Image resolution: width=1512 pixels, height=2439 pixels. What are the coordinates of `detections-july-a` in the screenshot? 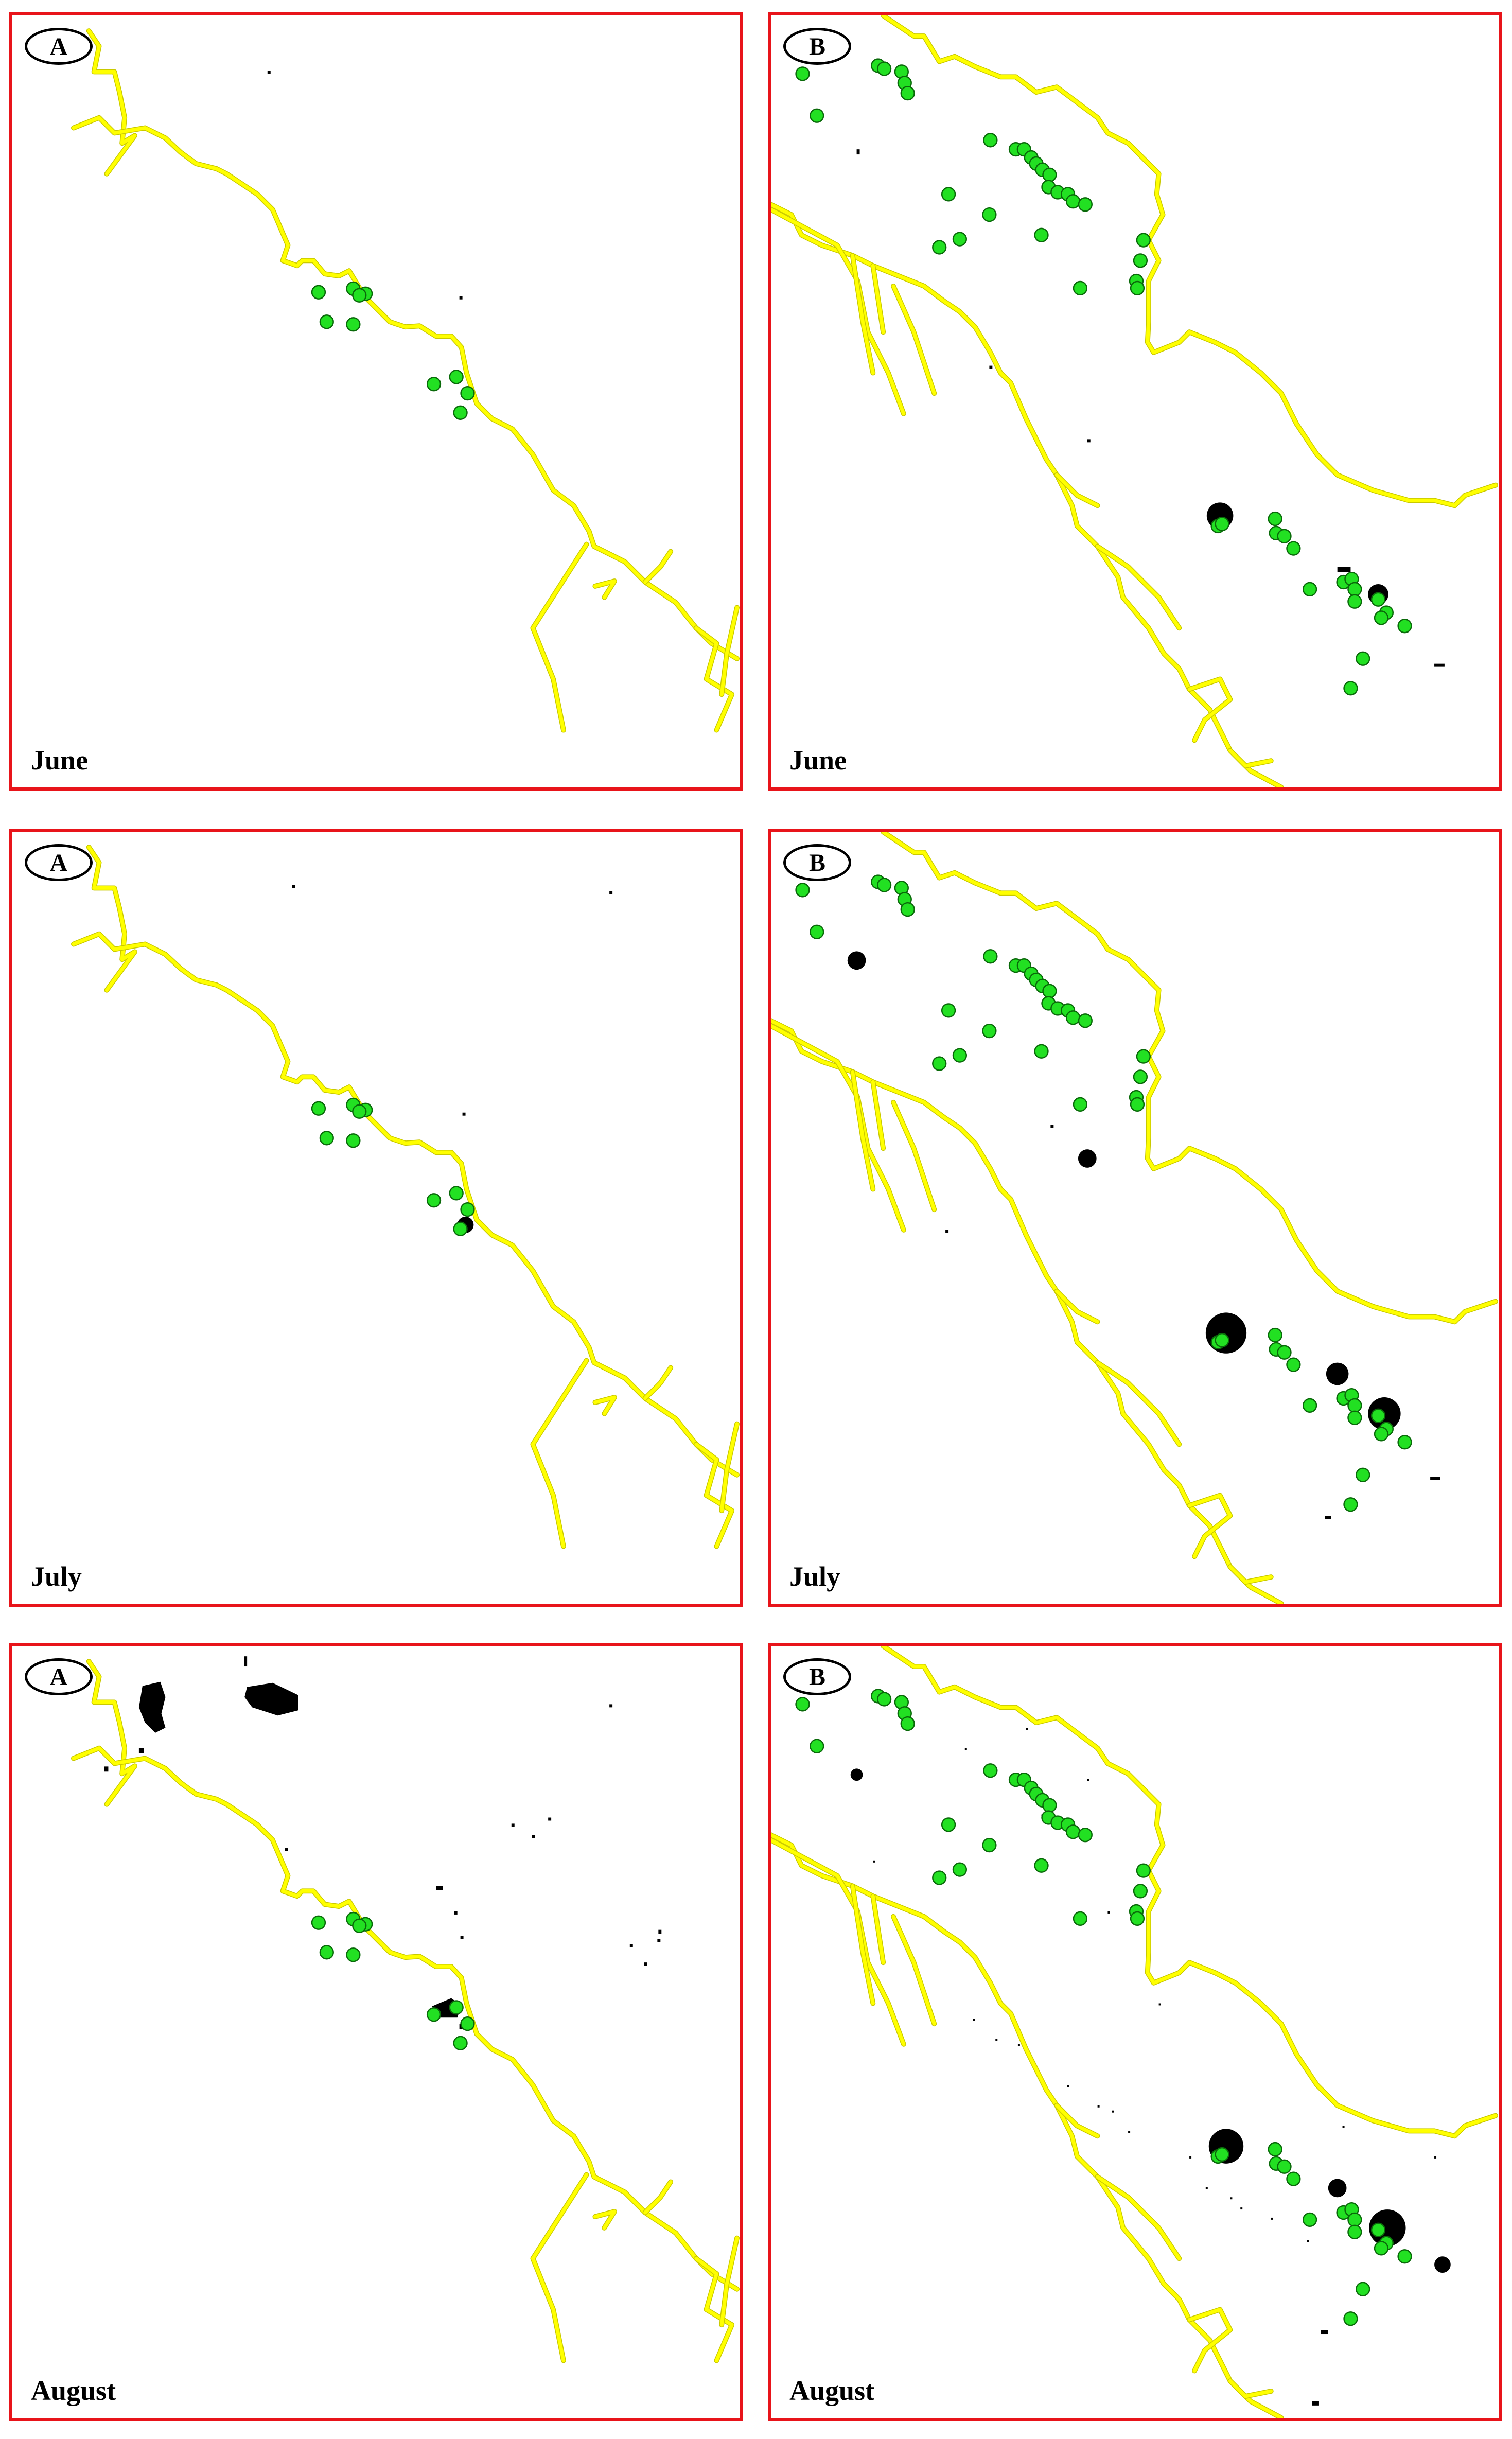 It's located at (452, 1059).